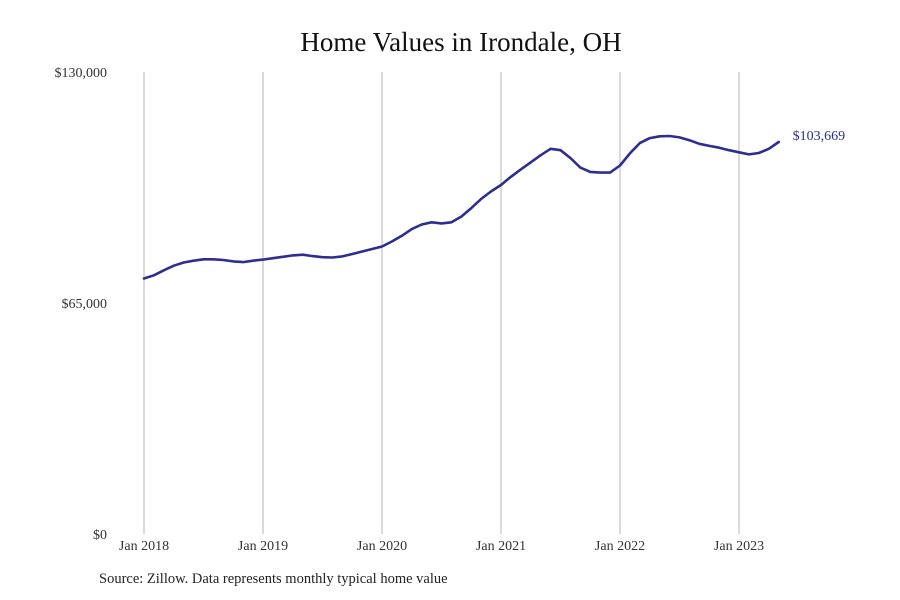 This screenshot has width=900, height=600. What do you see at coordinates (819, 136) in the screenshot?
I see `end-value-label: $103,669` at bounding box center [819, 136].